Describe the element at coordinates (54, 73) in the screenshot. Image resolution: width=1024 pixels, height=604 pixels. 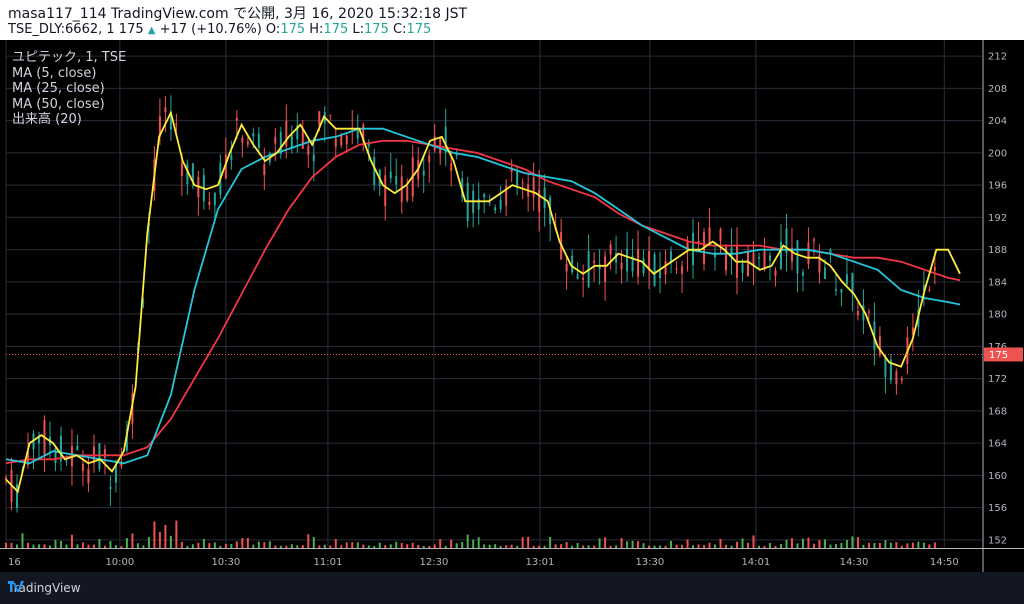
I see `legend-ma5: MA (5, close)` at that location.